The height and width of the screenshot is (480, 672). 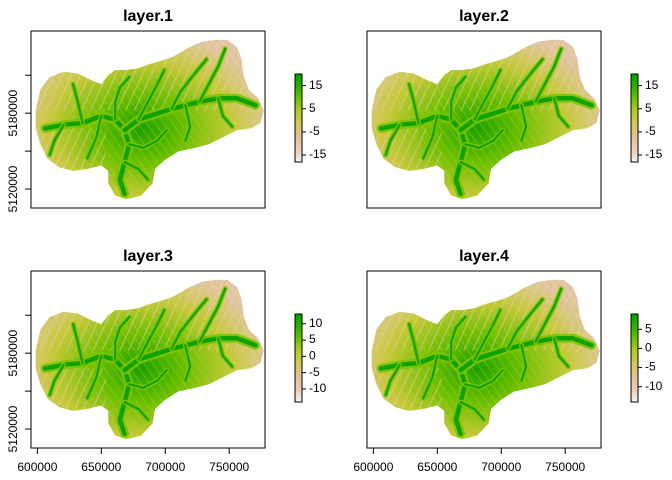 What do you see at coordinates (316, 323) in the screenshot?
I see `legend-tick-label: 10` at bounding box center [316, 323].